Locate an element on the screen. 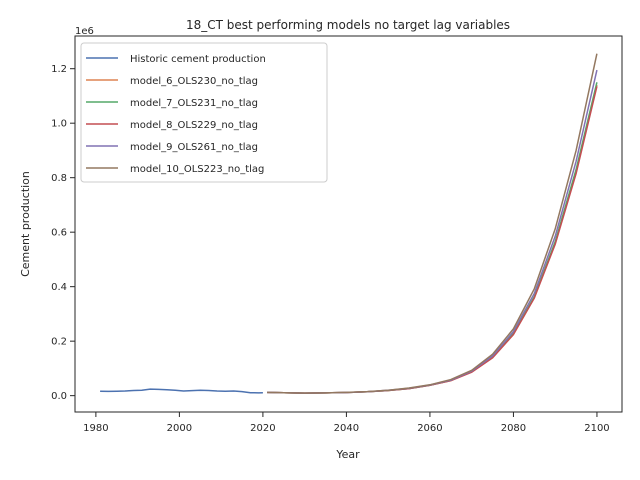 Image resolution: width=640 pixels, height=480 pixels. x-tick-label: 2100 is located at coordinates (596, 428).